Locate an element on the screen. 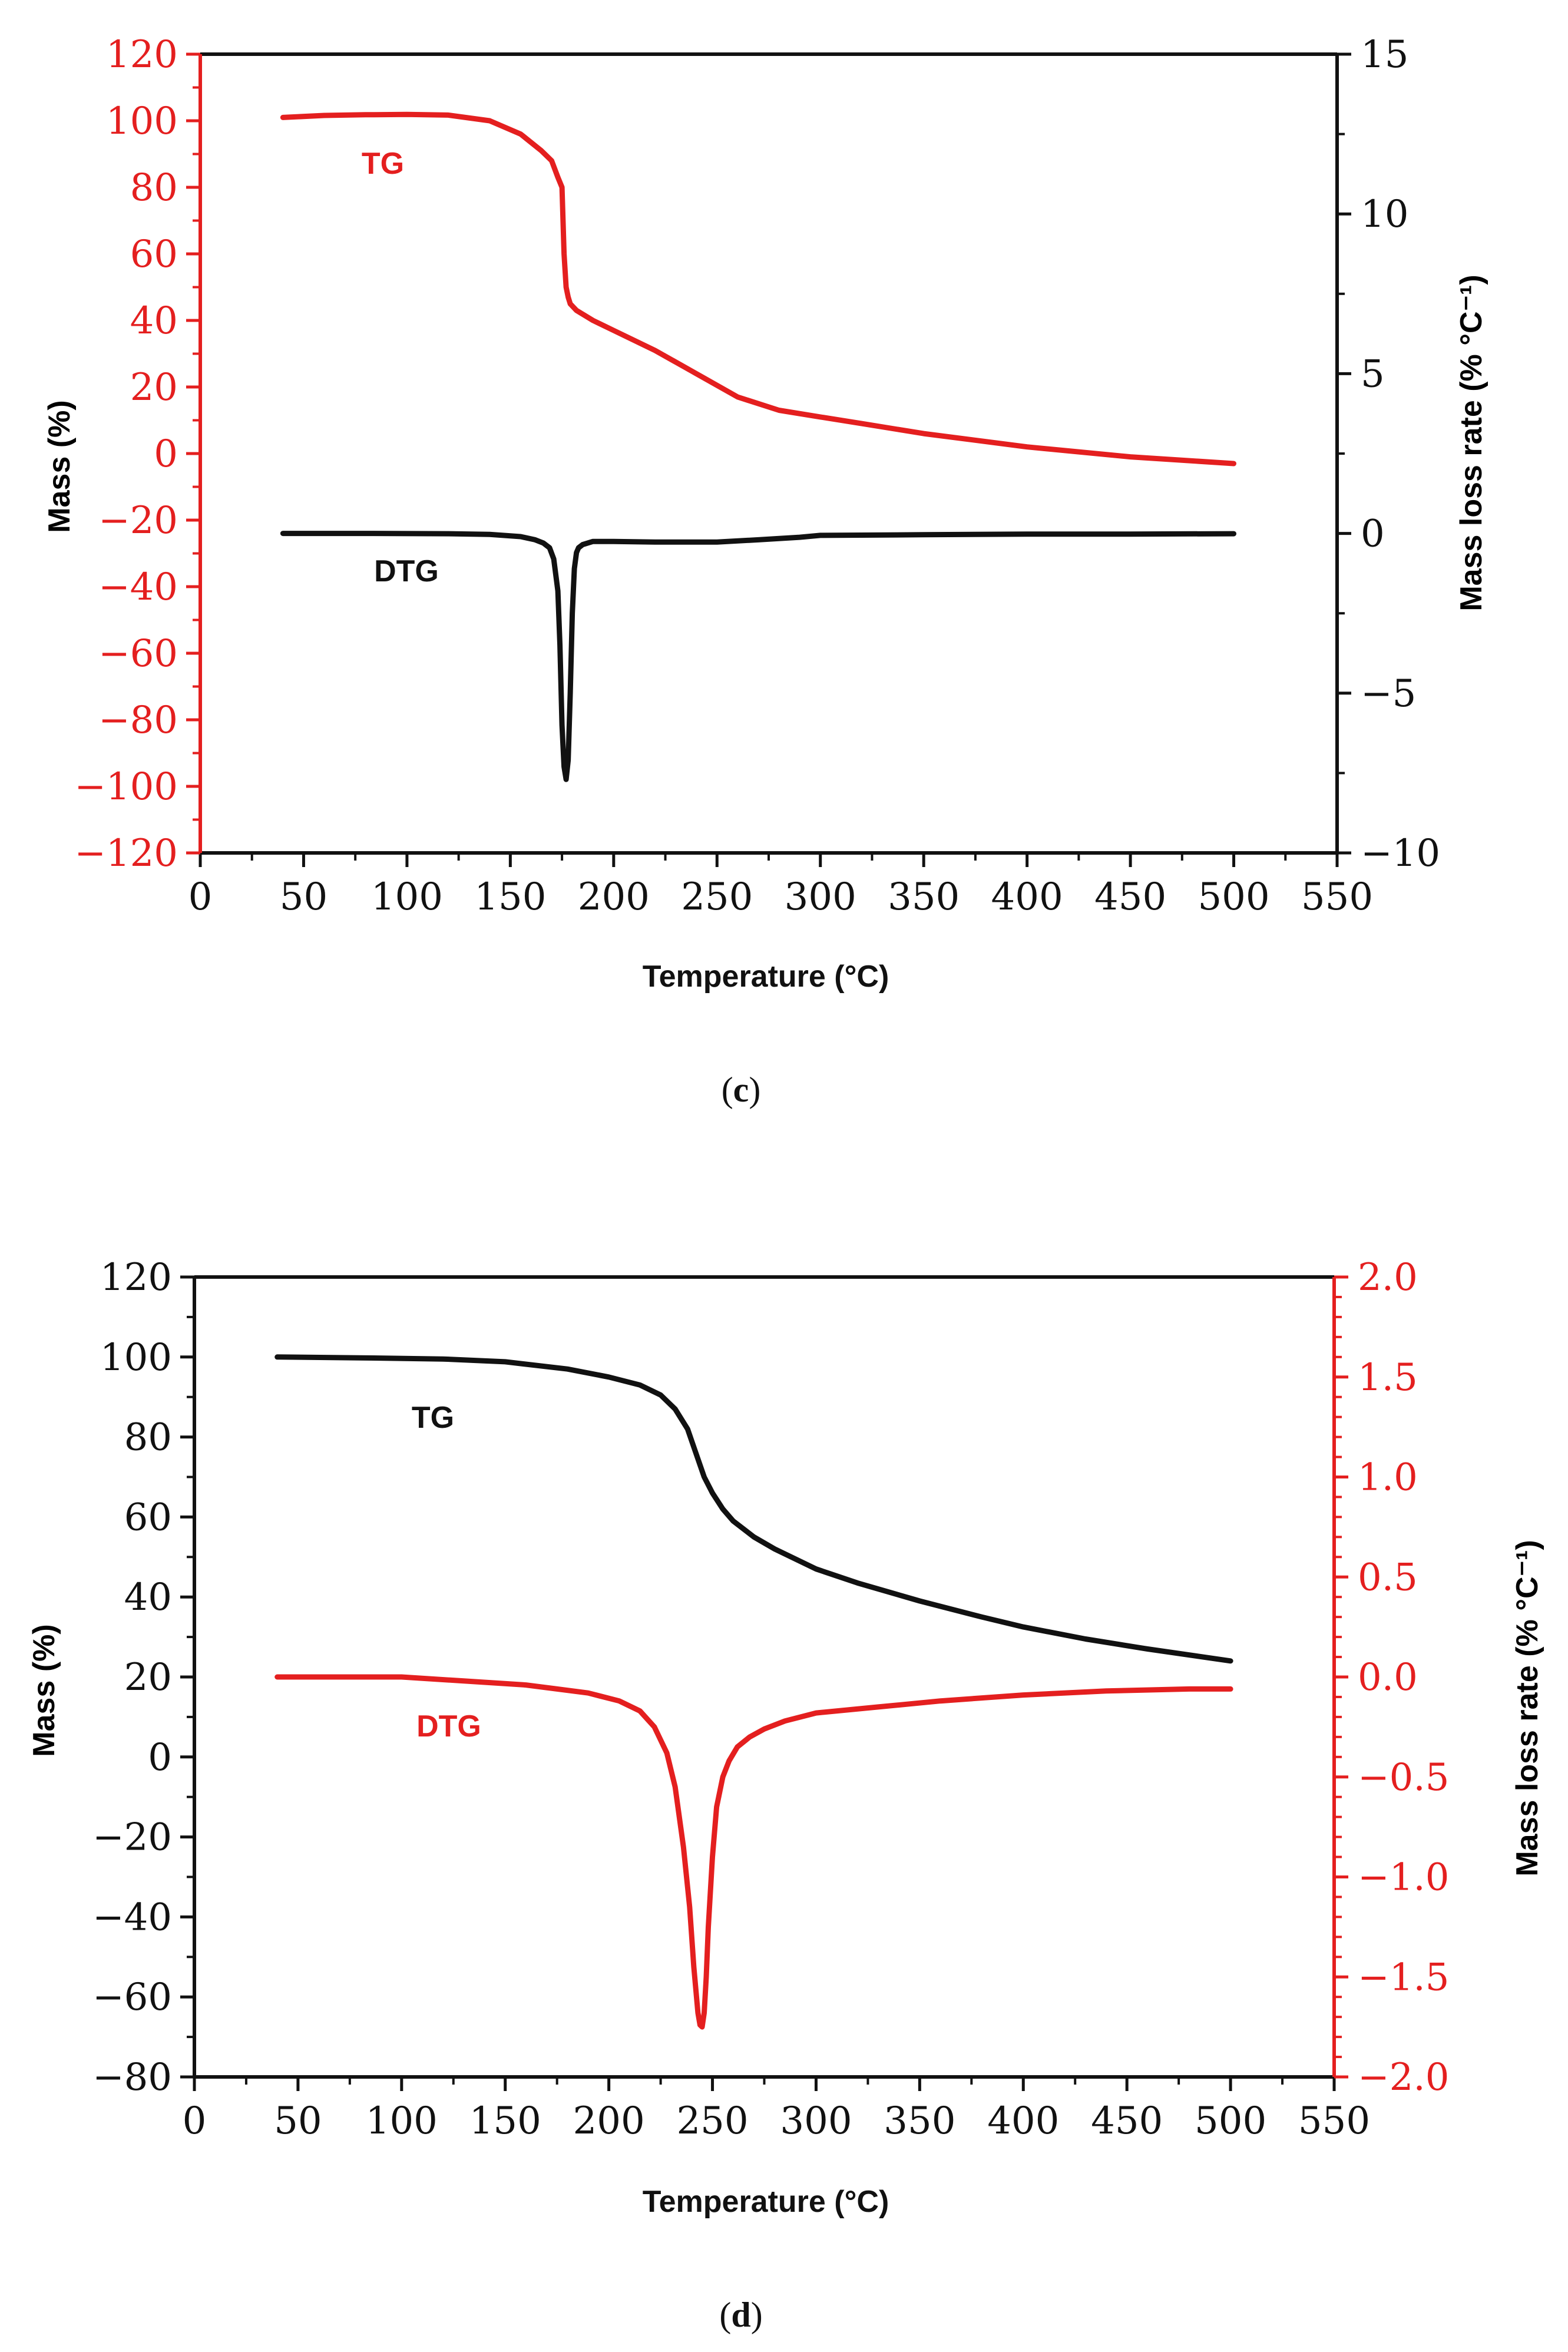 This screenshot has width=1568, height=2352. chart-c-ytick-left-label: −80 is located at coordinates (138, 720).